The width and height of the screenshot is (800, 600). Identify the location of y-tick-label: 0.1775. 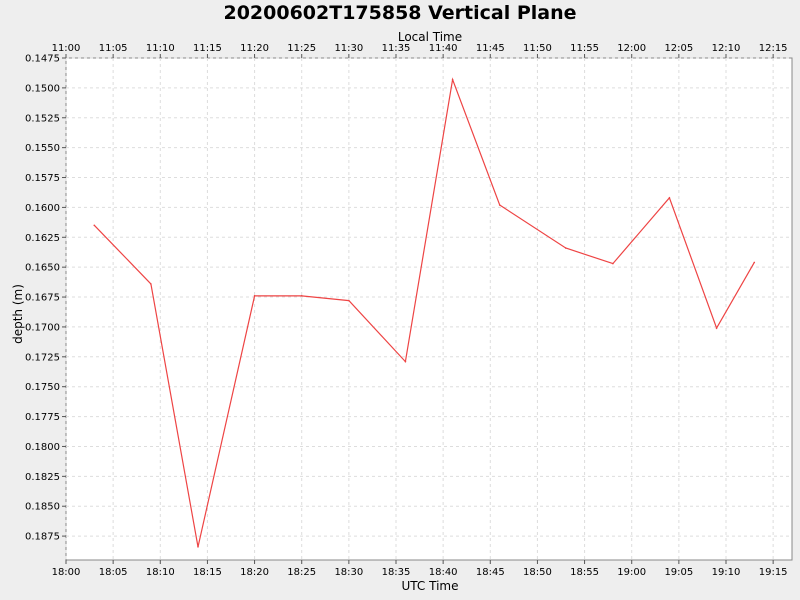
(42, 417).